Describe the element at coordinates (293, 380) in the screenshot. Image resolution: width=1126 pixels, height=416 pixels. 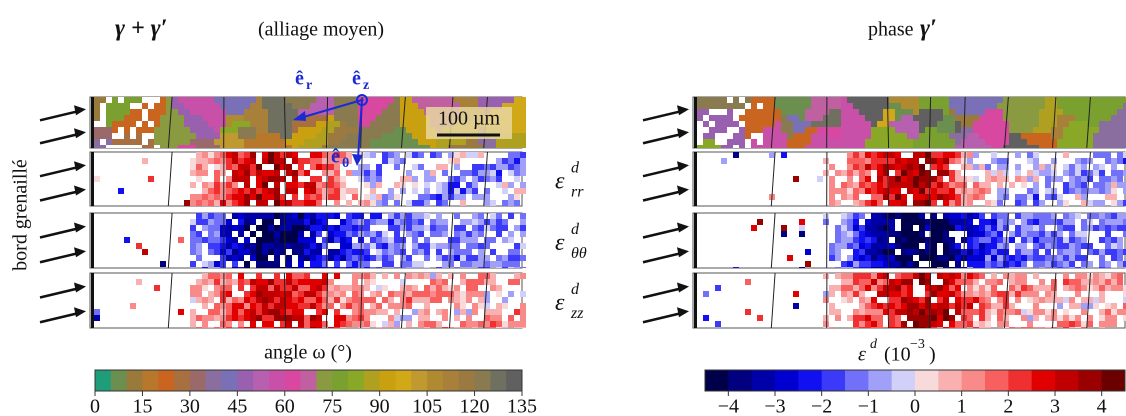
I see `colorbar-cell` at that location.